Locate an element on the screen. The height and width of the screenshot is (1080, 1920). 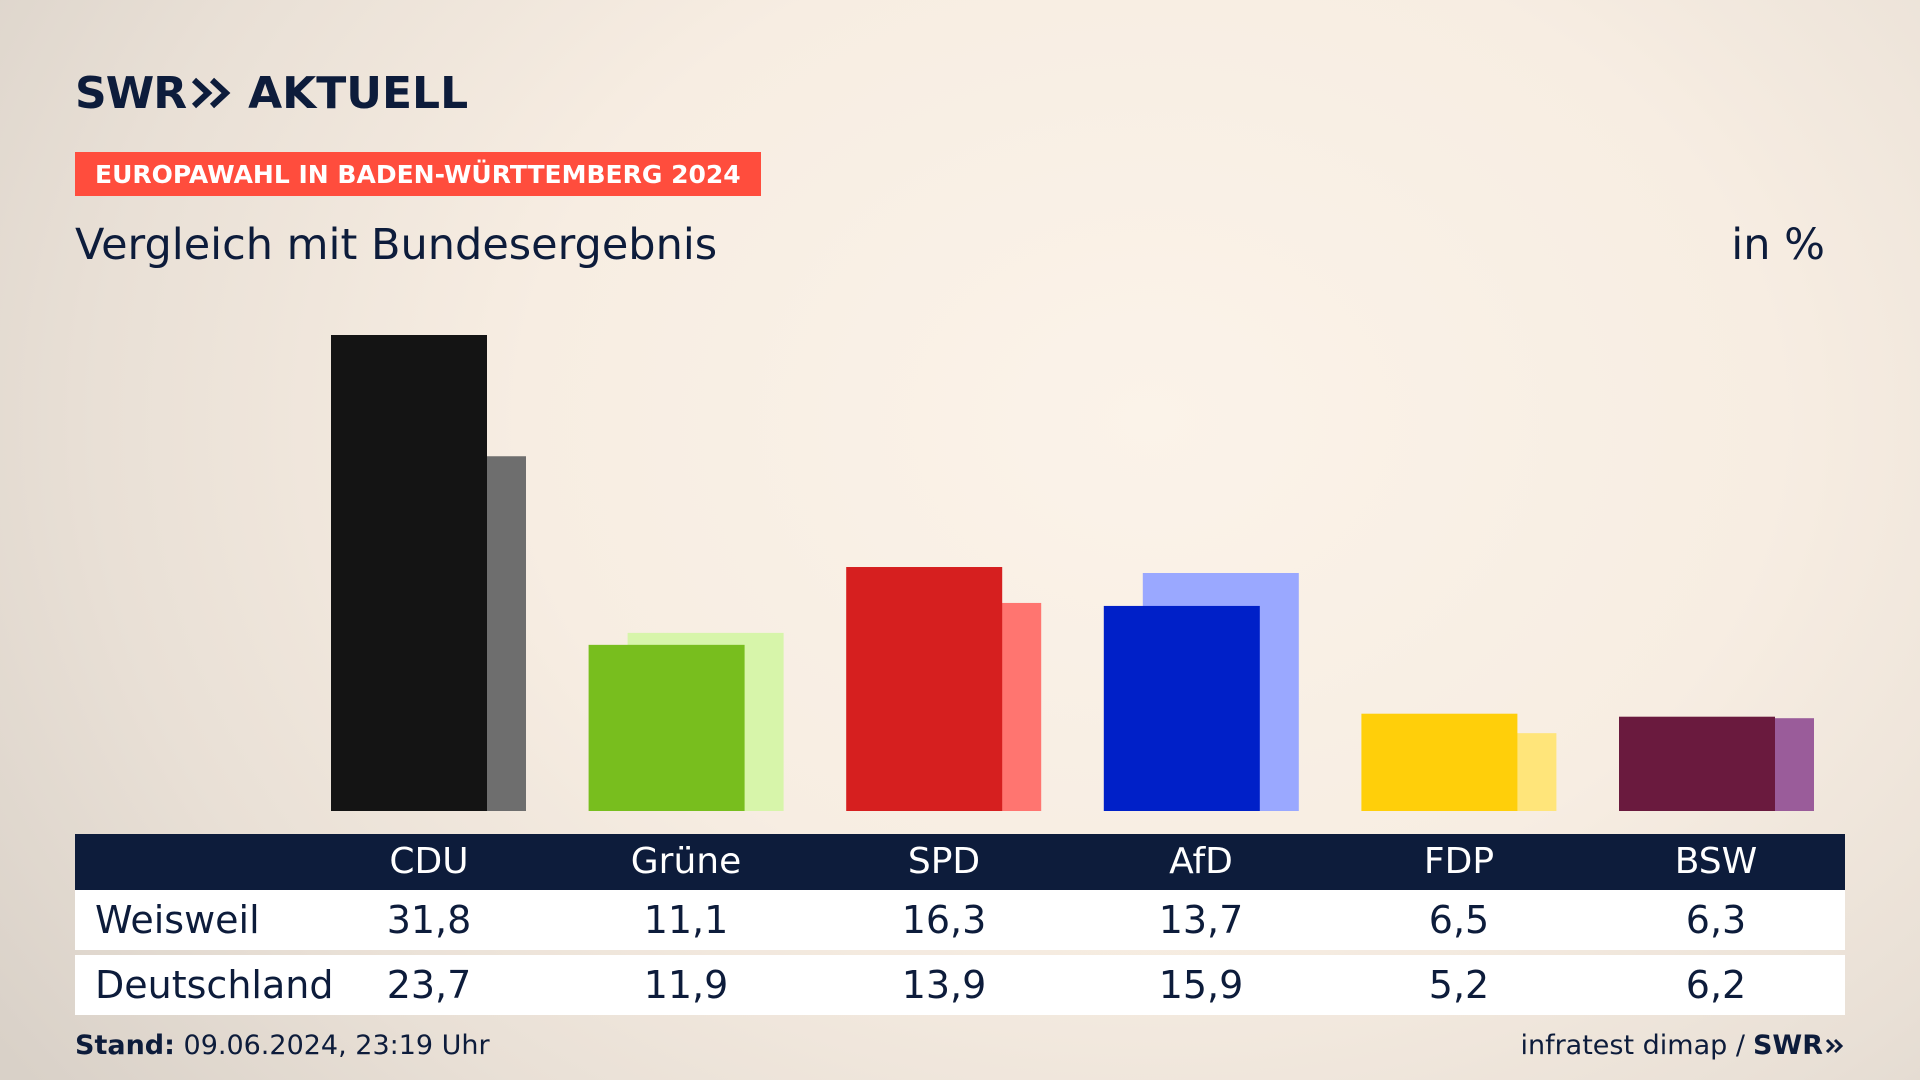
row-label: Deutschland is located at coordinates (214, 985).